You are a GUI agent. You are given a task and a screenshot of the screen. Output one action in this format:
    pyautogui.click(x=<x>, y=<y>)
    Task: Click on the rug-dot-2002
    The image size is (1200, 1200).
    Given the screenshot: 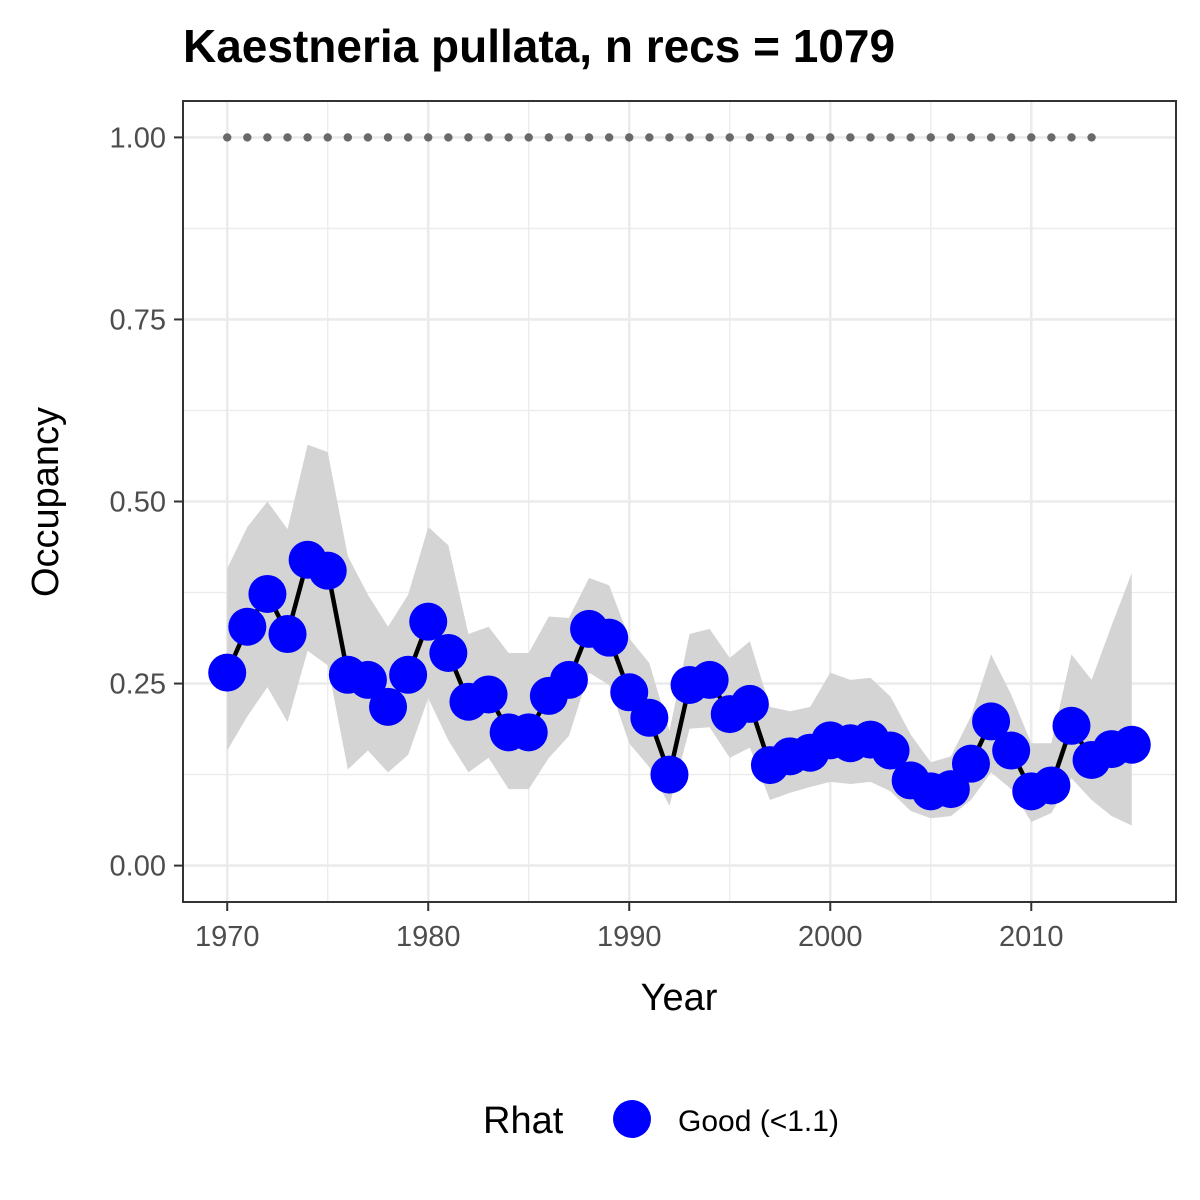 What is the action you would take?
    pyautogui.click(x=870, y=137)
    